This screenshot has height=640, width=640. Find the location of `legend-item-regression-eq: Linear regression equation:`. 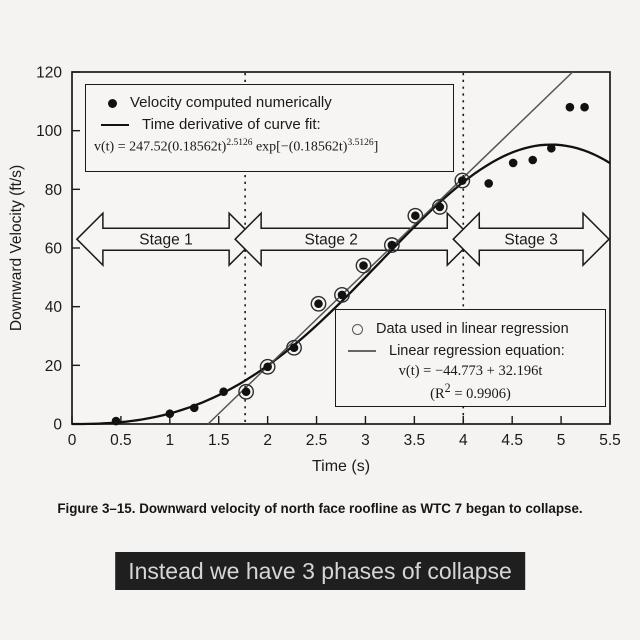

legend-item-regression-eq: Linear regression equation: is located at coordinates (476, 351).